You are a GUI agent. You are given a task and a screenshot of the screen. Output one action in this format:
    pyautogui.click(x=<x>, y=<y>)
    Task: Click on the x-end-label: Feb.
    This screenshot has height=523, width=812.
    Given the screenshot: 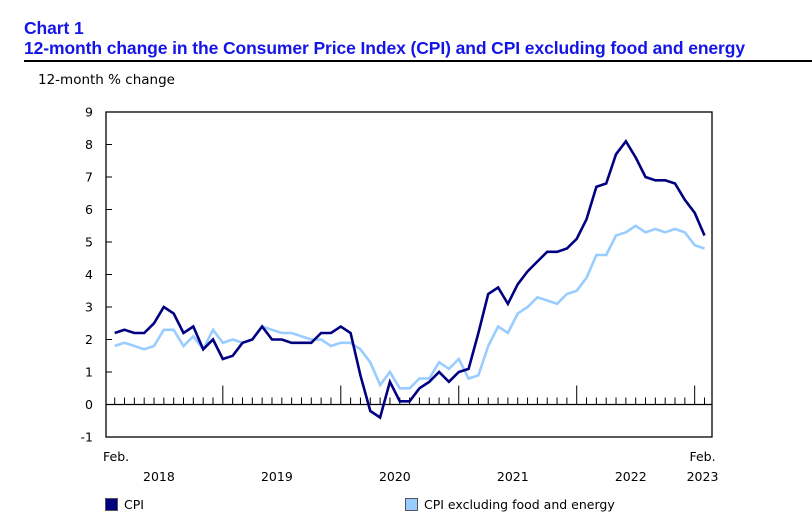 What is the action you would take?
    pyautogui.click(x=702, y=456)
    